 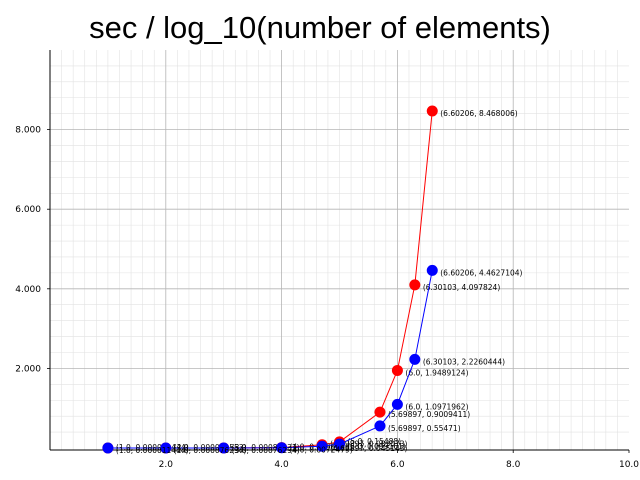 I want to click on x-tick-label: 6.0, so click(x=397, y=465).